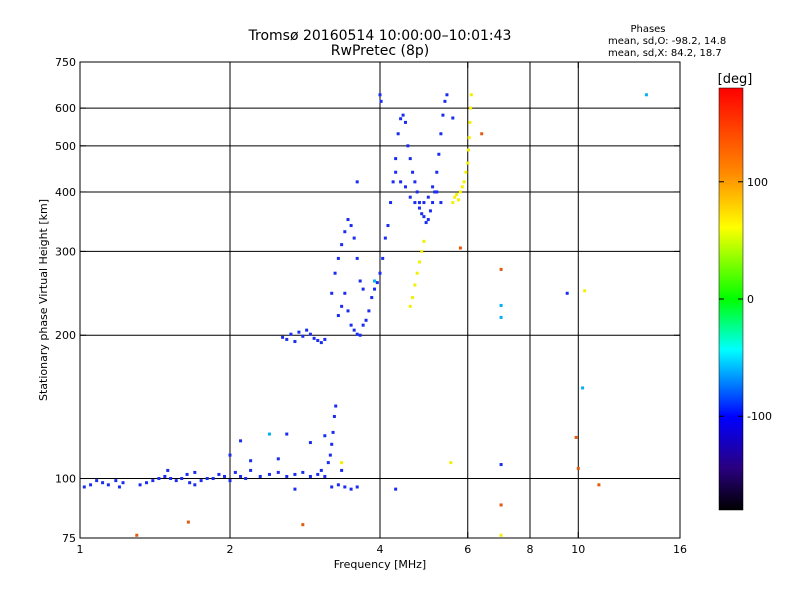  Describe the element at coordinates (380, 549) in the screenshot. I see `x-tick-label: 4` at that location.